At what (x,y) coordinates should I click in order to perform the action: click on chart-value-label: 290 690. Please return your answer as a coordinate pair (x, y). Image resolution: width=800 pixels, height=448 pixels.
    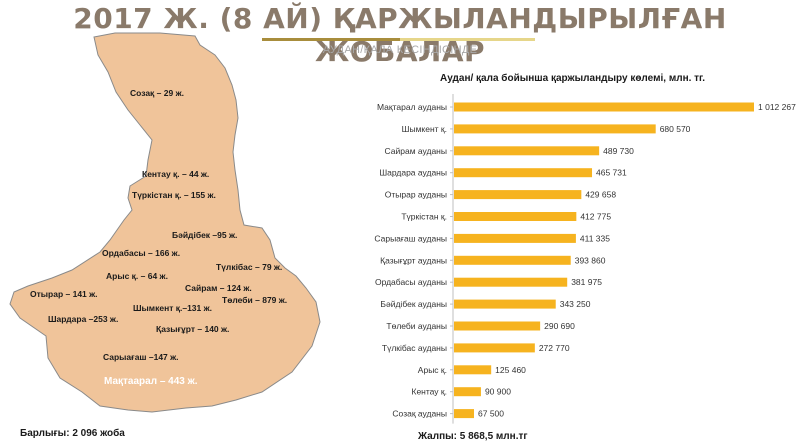
    Looking at the image, I should click on (559, 326).